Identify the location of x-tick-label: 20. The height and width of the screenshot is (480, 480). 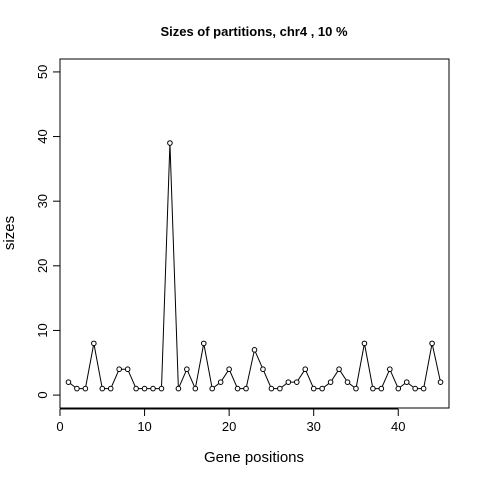
(229, 426).